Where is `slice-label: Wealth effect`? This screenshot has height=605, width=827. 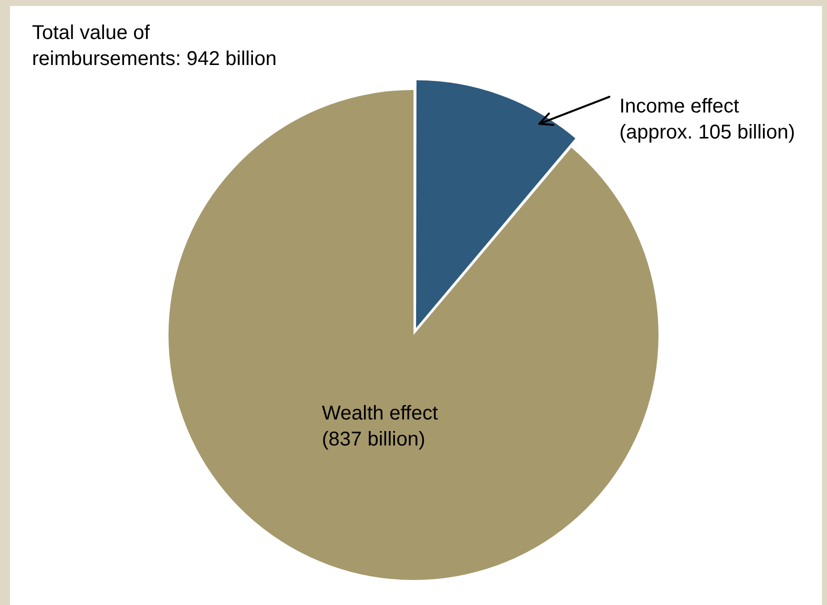
slice-label: Wealth effect is located at coordinates (380, 413).